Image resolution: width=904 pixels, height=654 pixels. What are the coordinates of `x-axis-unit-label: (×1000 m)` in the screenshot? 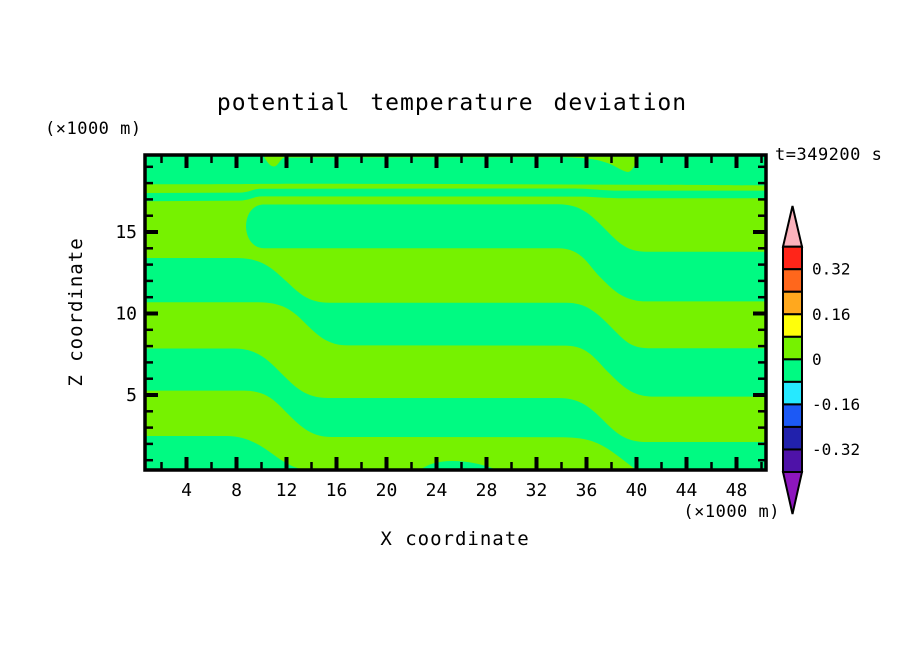 It's located at (731, 512).